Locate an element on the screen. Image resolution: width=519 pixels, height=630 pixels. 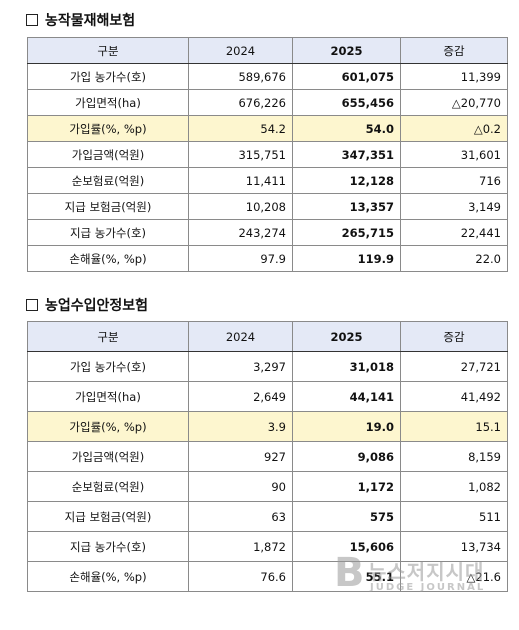
cell-2025: 601,075 is located at coordinates (346, 76).